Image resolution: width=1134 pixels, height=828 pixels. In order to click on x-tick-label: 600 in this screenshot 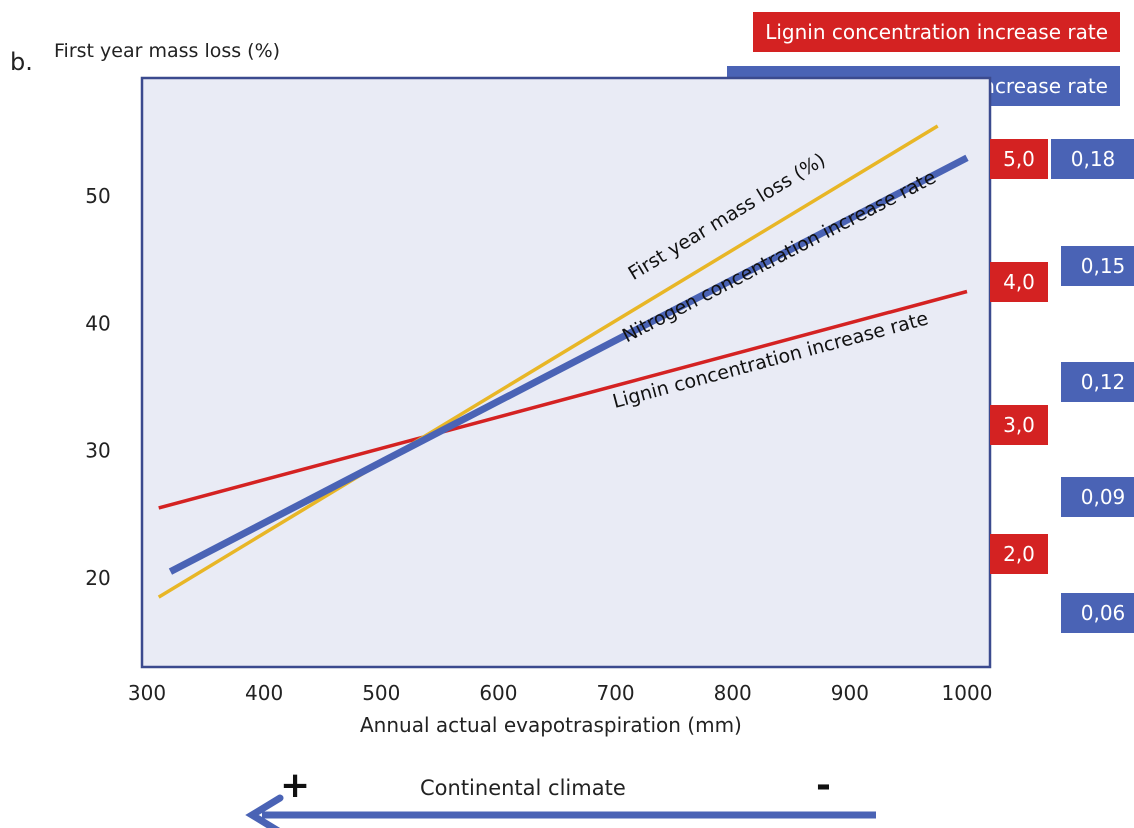, I will do `click(498, 693)`.